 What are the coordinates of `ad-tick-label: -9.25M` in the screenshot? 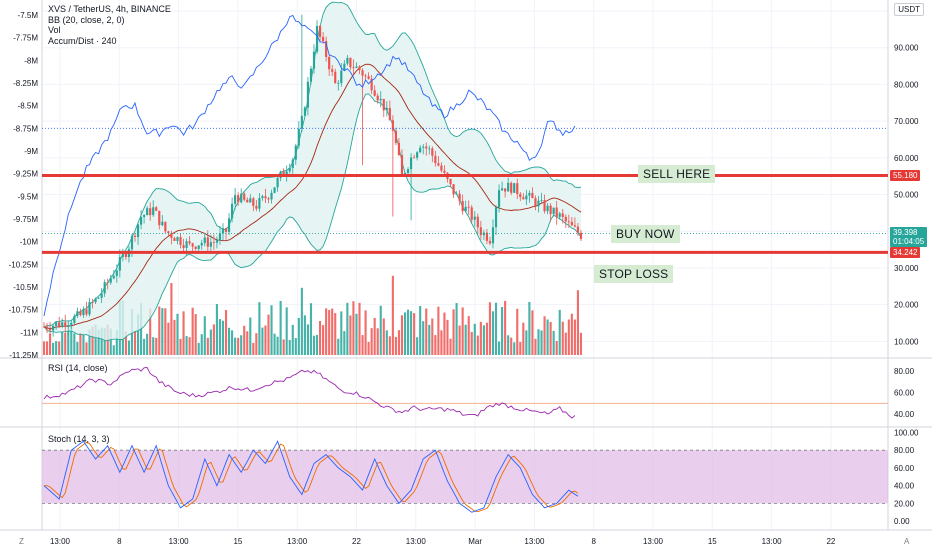 It's located at (25, 174).